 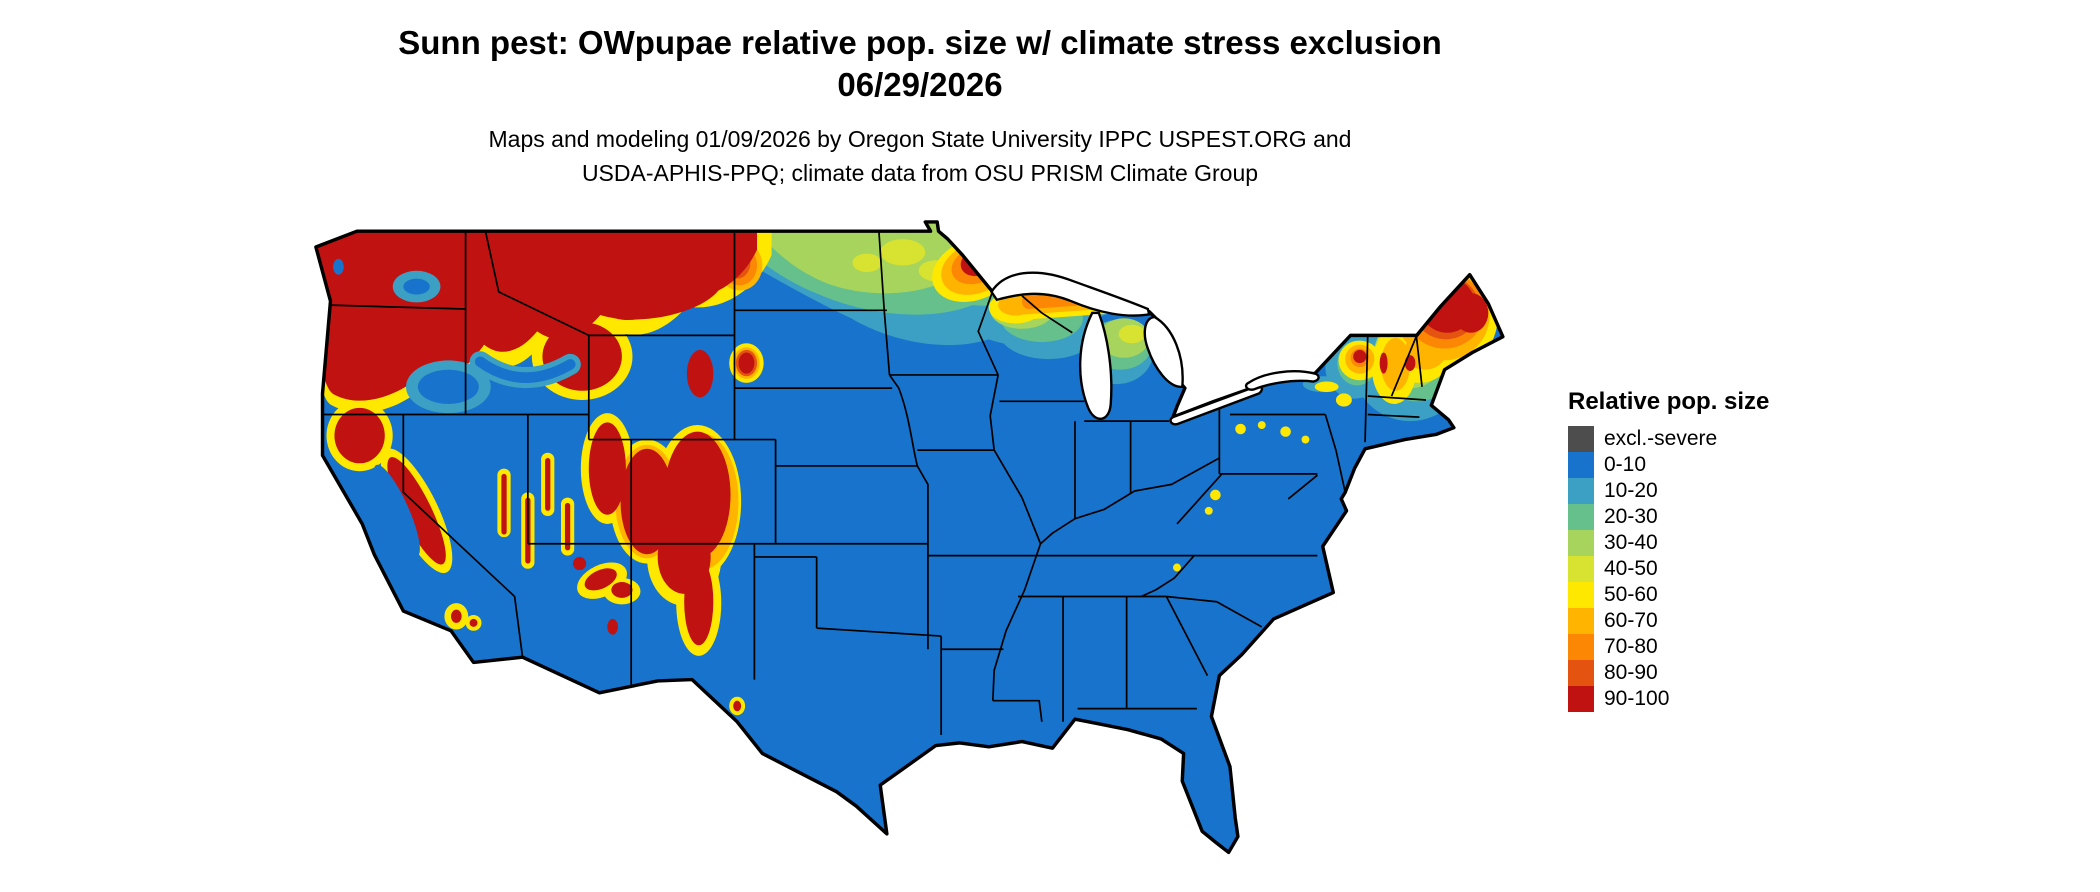 I want to click on snake-plain-core, so click(x=525, y=369).